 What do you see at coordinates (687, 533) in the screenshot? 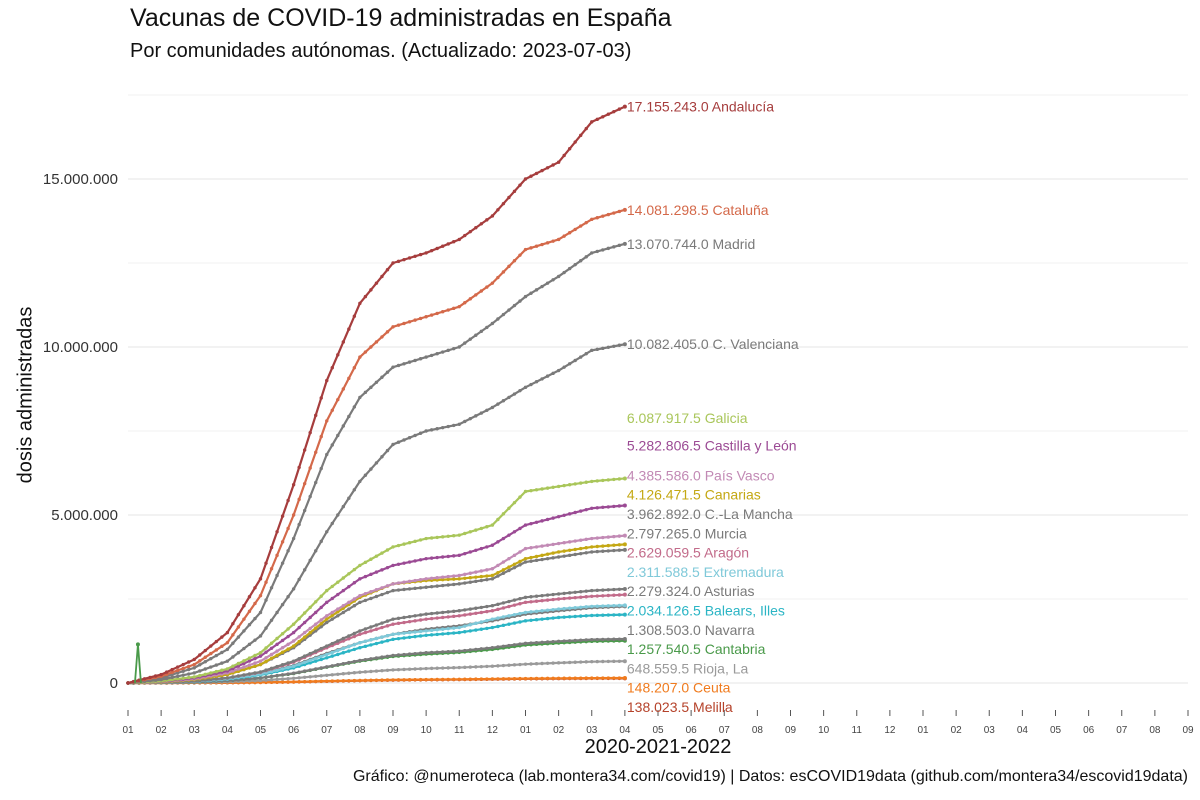
I see `series-end-label: 2.797.265.0 Murcia` at bounding box center [687, 533].